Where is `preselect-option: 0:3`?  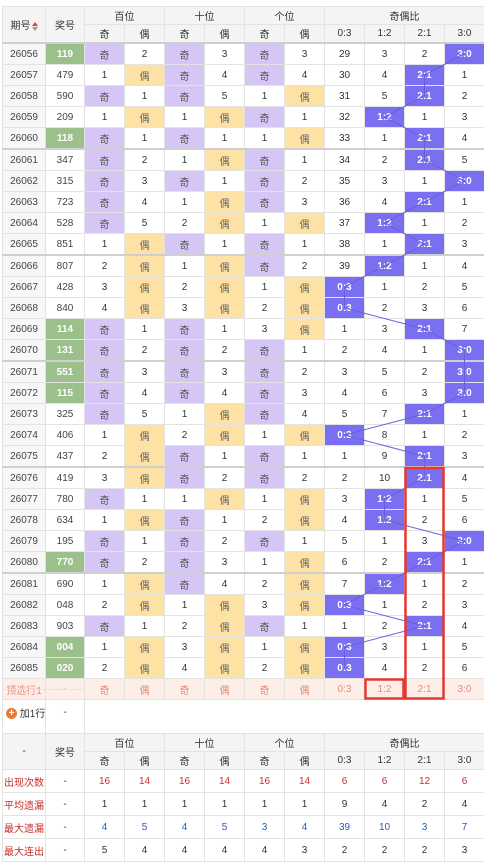 preselect-option: 0:3 is located at coordinates (345, 689).